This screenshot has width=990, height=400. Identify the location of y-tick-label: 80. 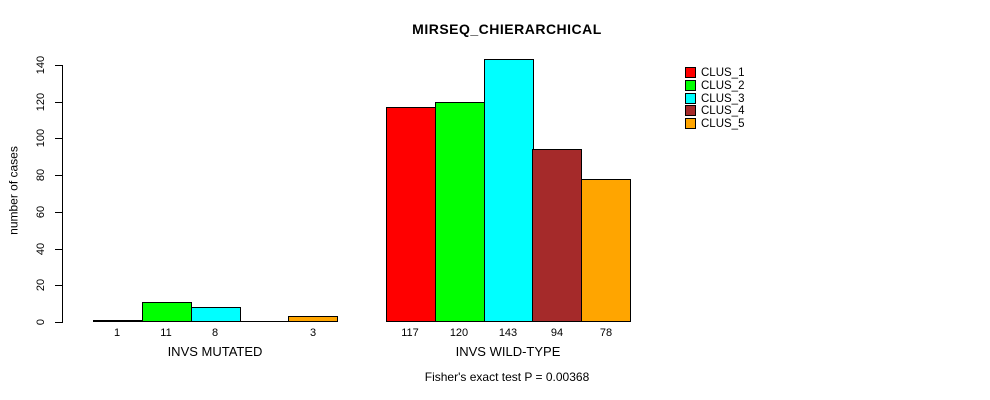
(41, 175).